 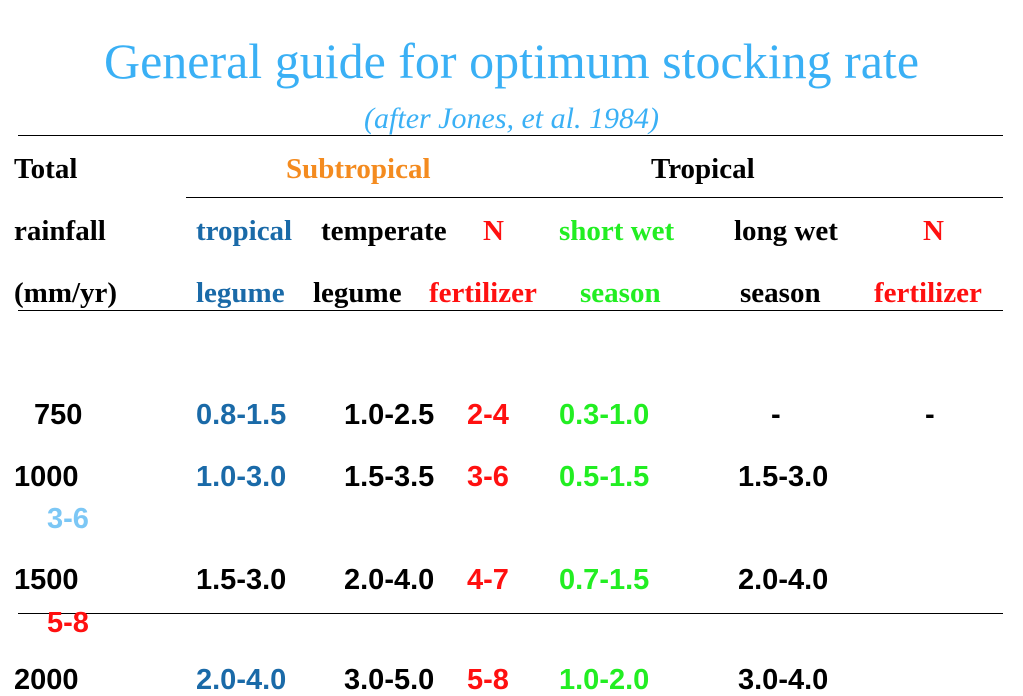 I want to click on row-750-trop-n-fertilizer: -, so click(x=930, y=415).